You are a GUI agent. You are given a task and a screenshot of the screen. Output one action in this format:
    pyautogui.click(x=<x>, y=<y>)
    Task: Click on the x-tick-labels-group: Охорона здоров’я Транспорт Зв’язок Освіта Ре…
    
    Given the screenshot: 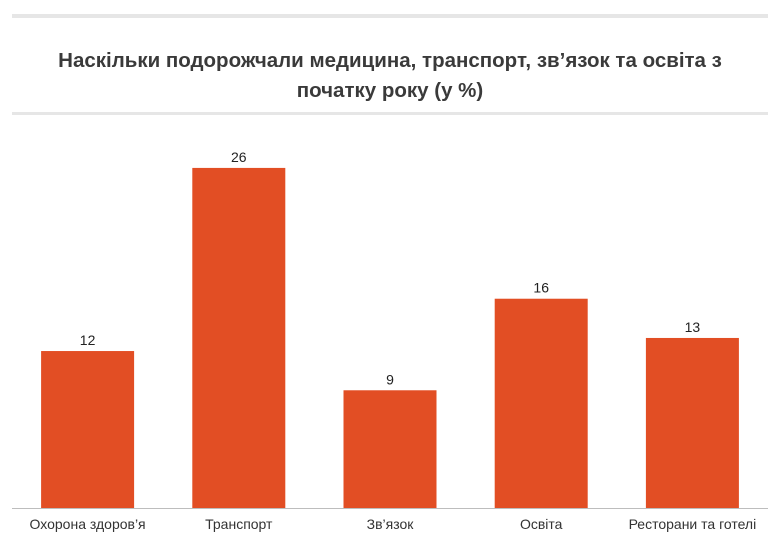 What is the action you would take?
    pyautogui.click(x=393, y=524)
    